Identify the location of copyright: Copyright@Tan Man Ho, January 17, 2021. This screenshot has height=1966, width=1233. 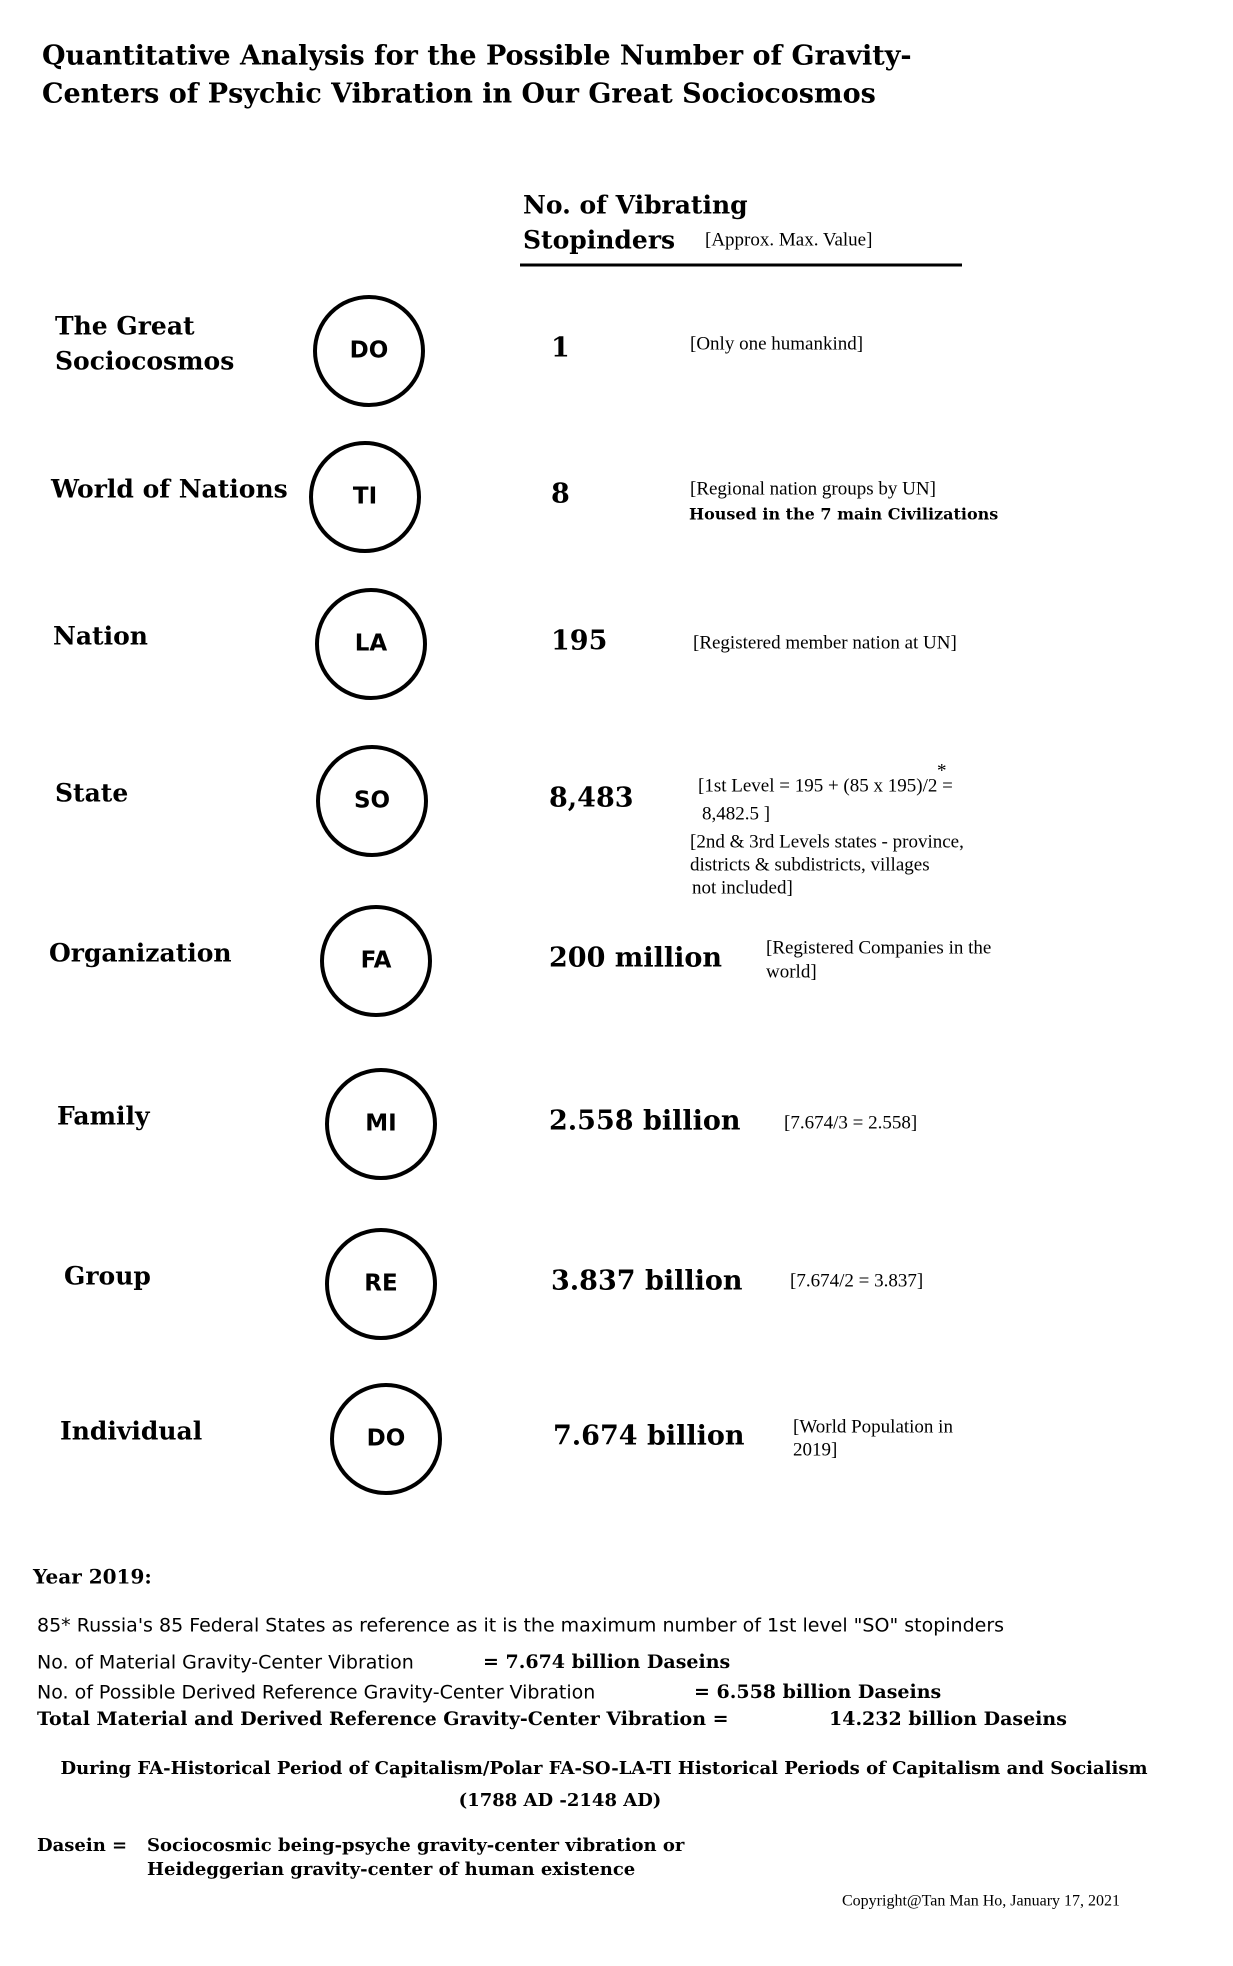
(981, 1901).